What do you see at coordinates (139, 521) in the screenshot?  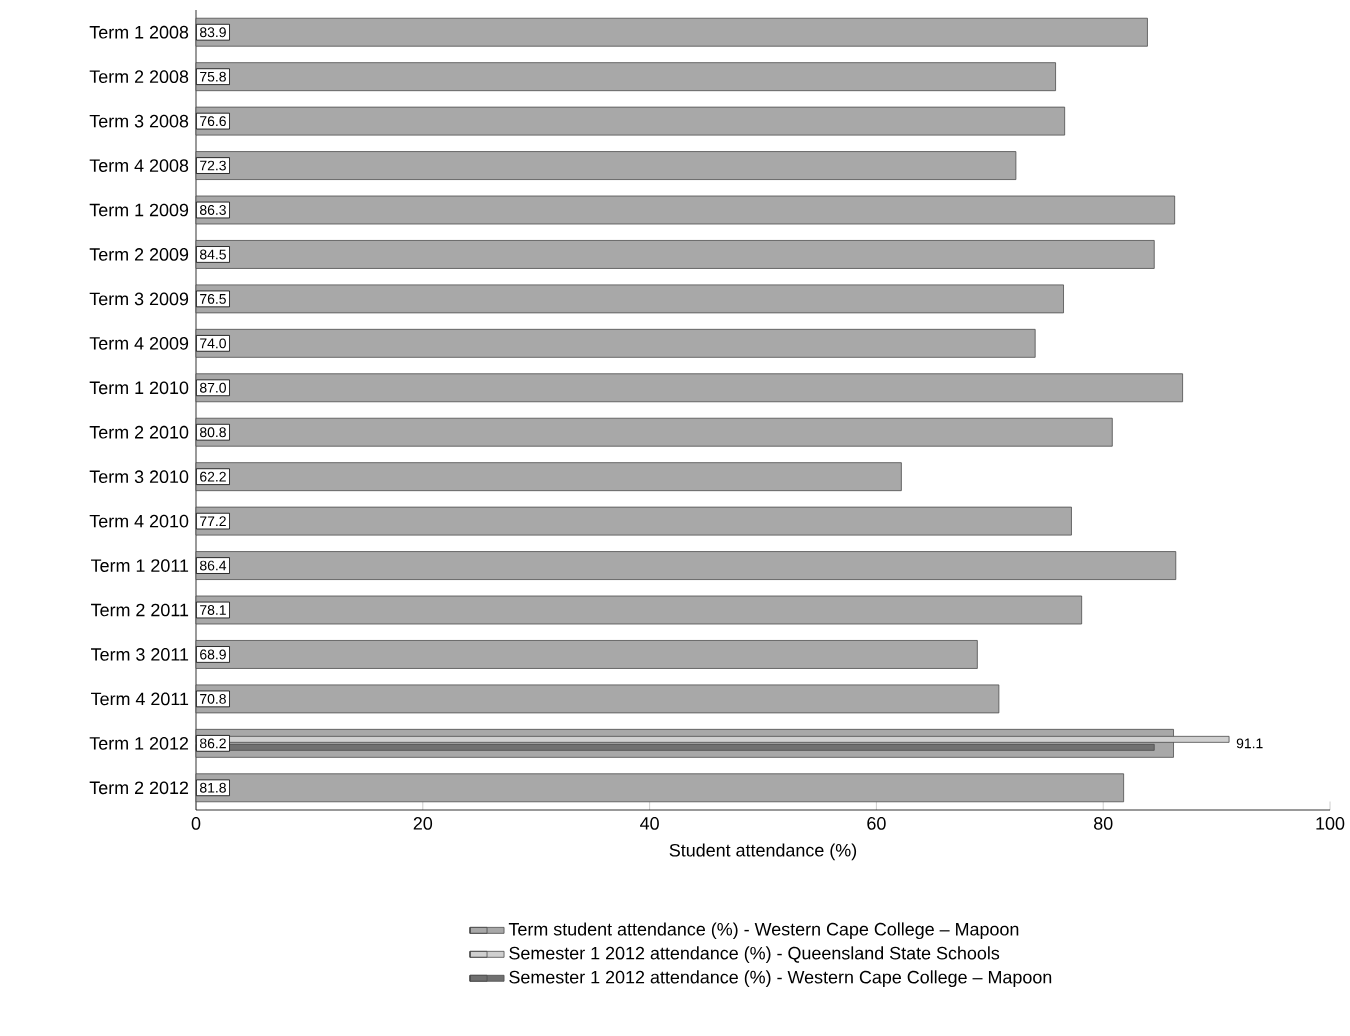 I see `y-tick-label: Term 4 2010` at bounding box center [139, 521].